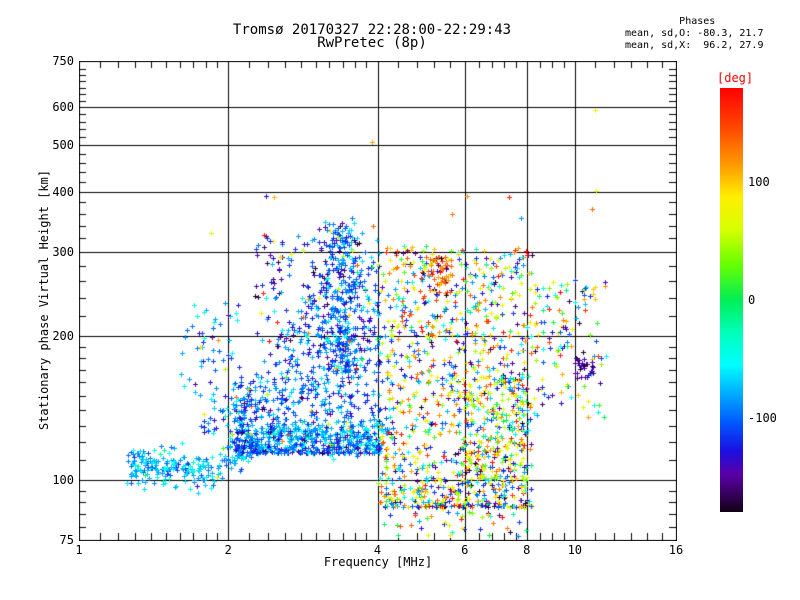 The height and width of the screenshot is (600, 800). Describe the element at coordinates (79, 550) in the screenshot. I see `x-tick-label: 1` at that location.